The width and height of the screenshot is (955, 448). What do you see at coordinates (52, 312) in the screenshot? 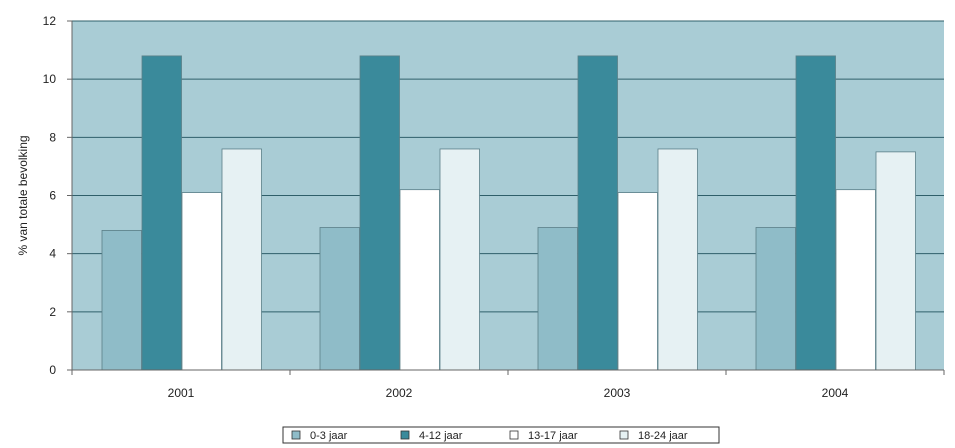
I see `y-tick-label: 2` at bounding box center [52, 312].